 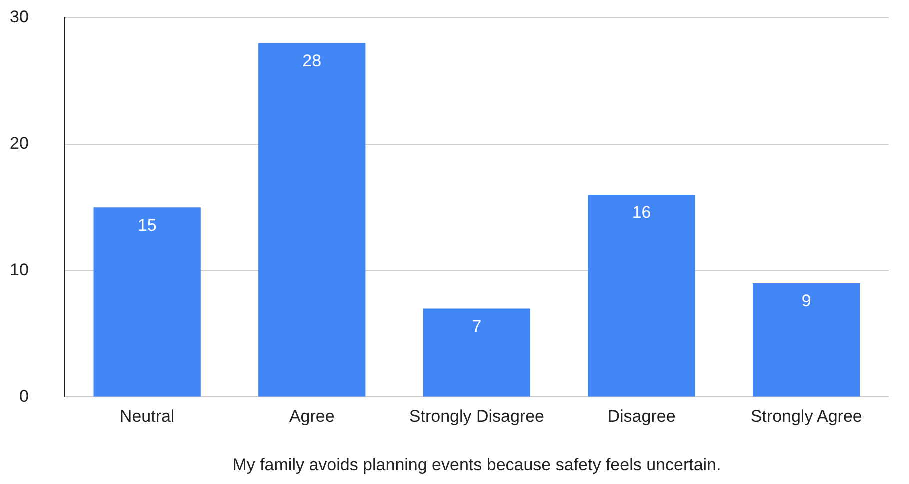 I want to click on data-label: 7, so click(x=477, y=326).